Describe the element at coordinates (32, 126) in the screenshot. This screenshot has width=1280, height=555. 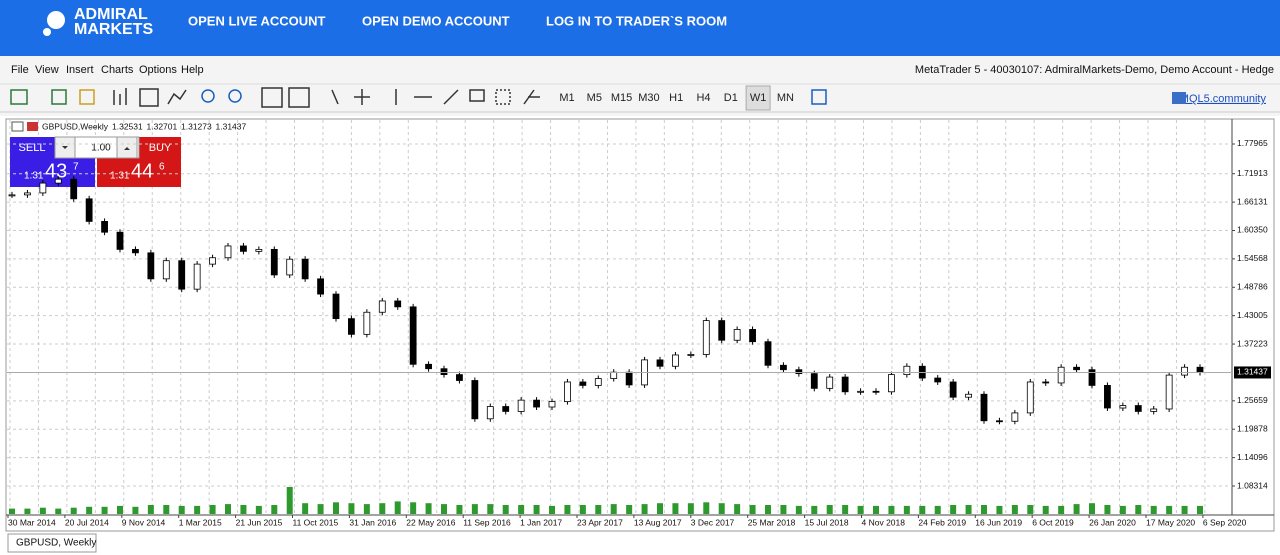
I see `symbol-flag` at that location.